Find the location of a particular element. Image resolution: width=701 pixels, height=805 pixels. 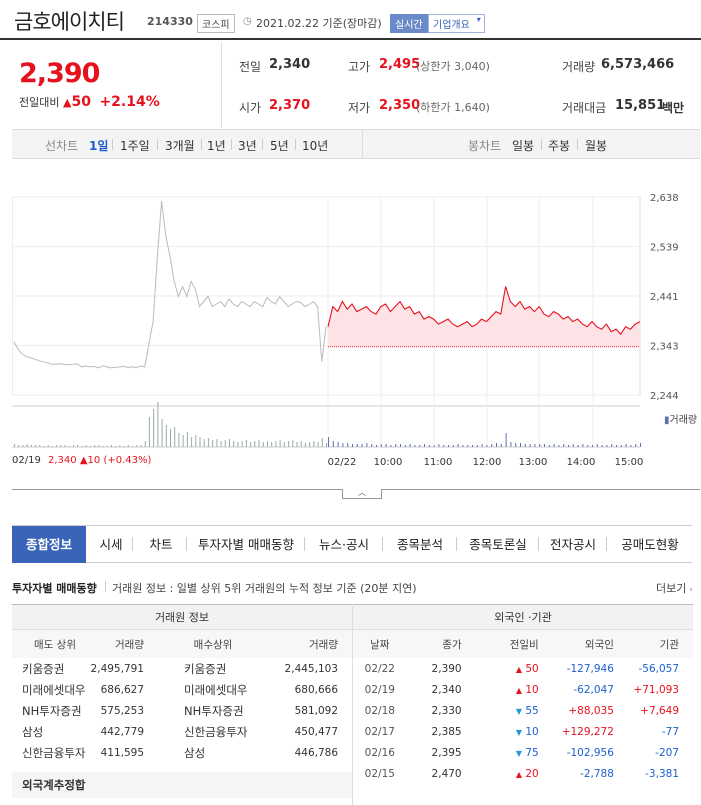

more-link: 더보기 › is located at coordinates (674, 588).